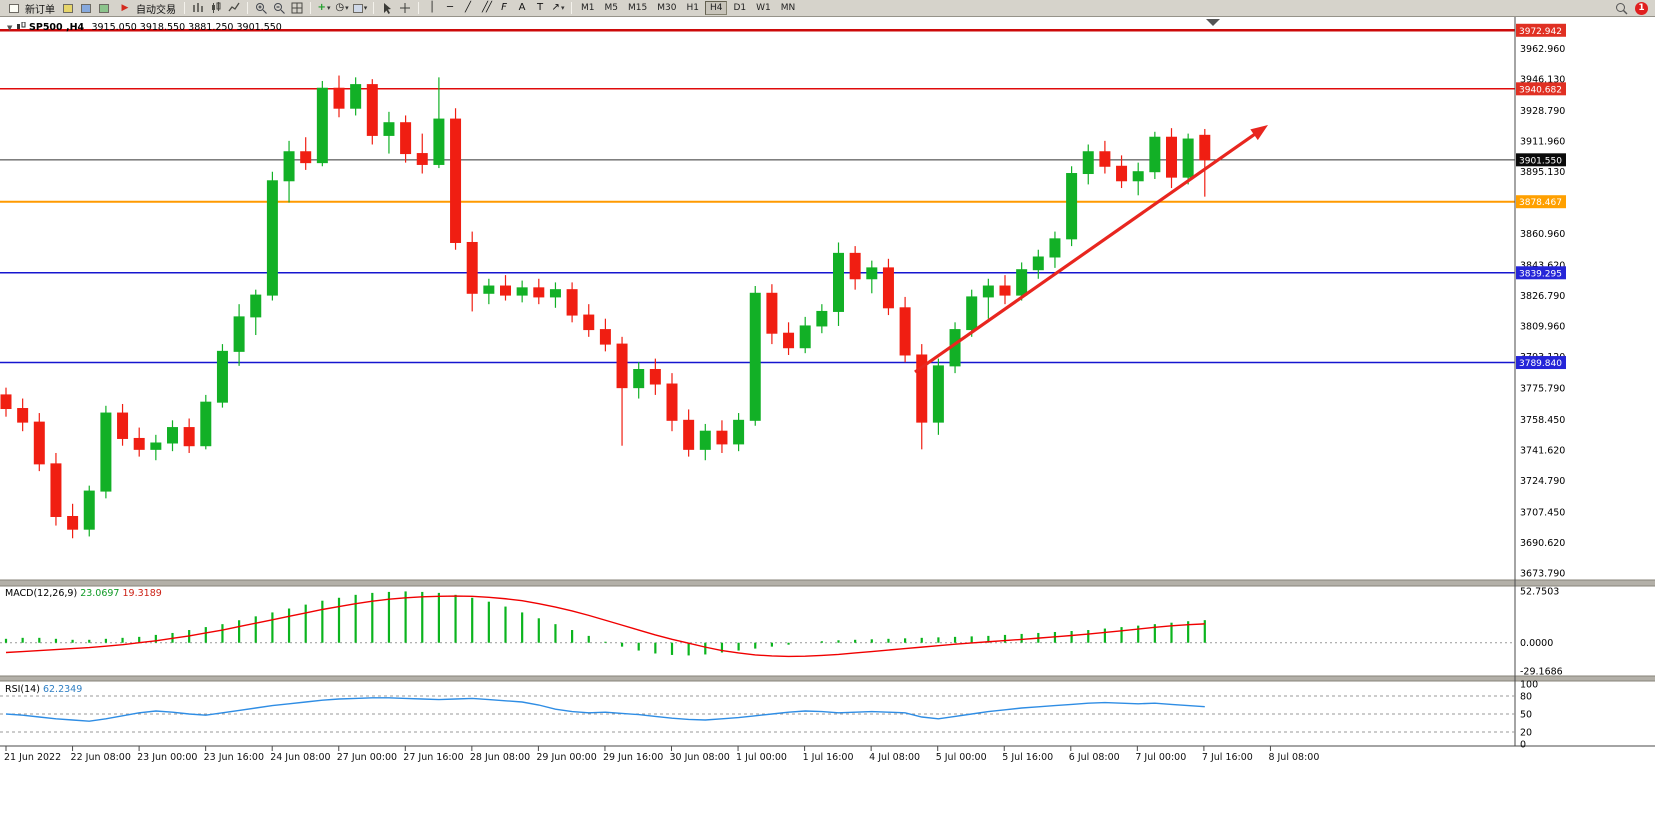 This screenshot has width=1655, height=813. I want to click on timeframe-h4-button: H4, so click(716, 8).